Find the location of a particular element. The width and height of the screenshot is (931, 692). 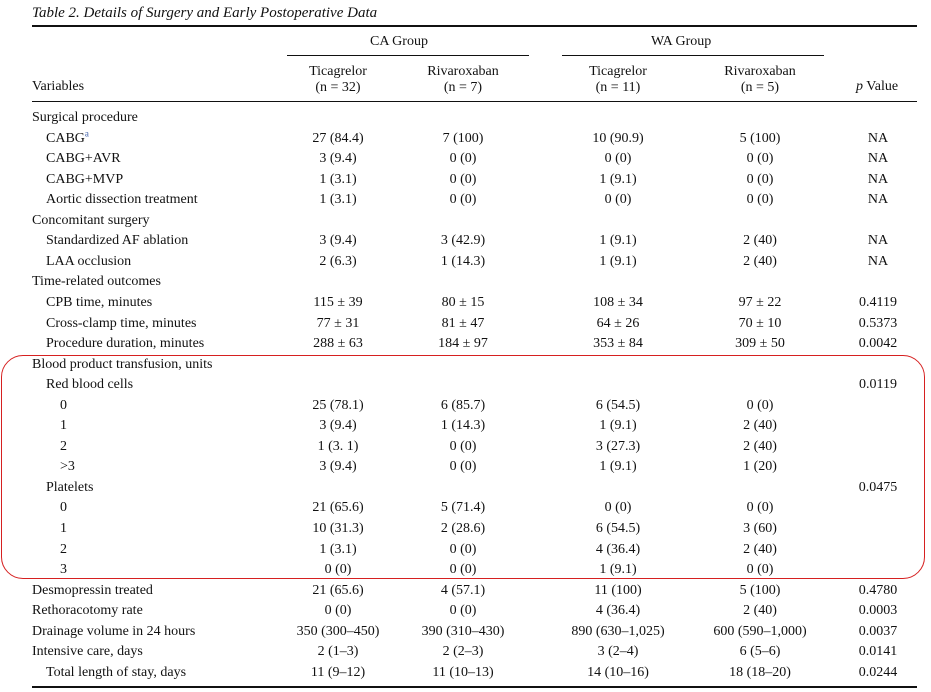

table-cell: 21 (65.6) is located at coordinates (338, 590).